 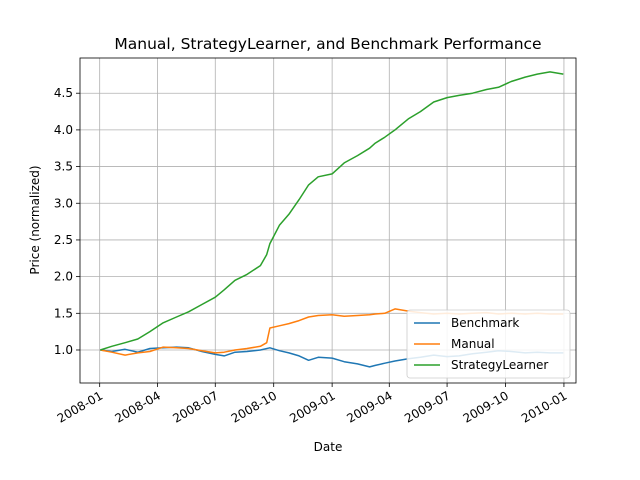 What do you see at coordinates (499, 365) in the screenshot?
I see `legend-label-strategylearner: StrategyLearner` at bounding box center [499, 365].